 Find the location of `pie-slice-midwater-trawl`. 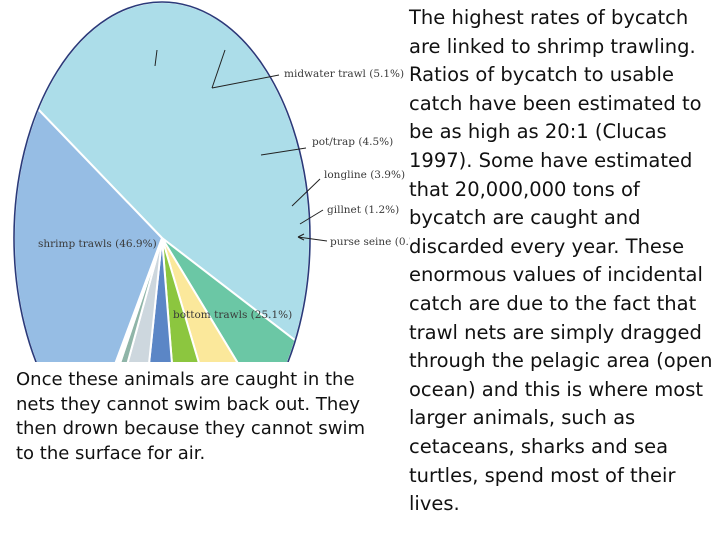

pie-slice-midwater-trawl is located at coordinates (200, 299).